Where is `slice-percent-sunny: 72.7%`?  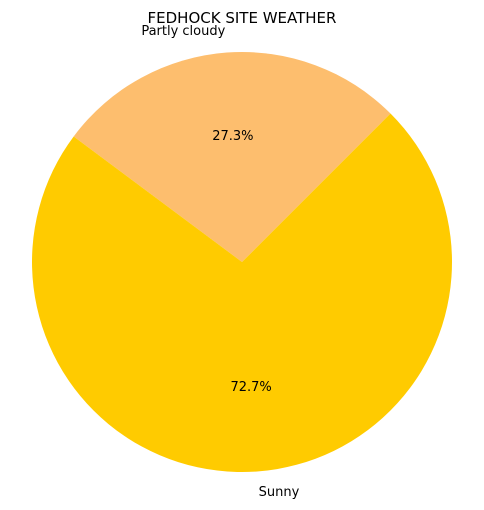 slice-percent-sunny: 72.7% is located at coordinates (250, 387).